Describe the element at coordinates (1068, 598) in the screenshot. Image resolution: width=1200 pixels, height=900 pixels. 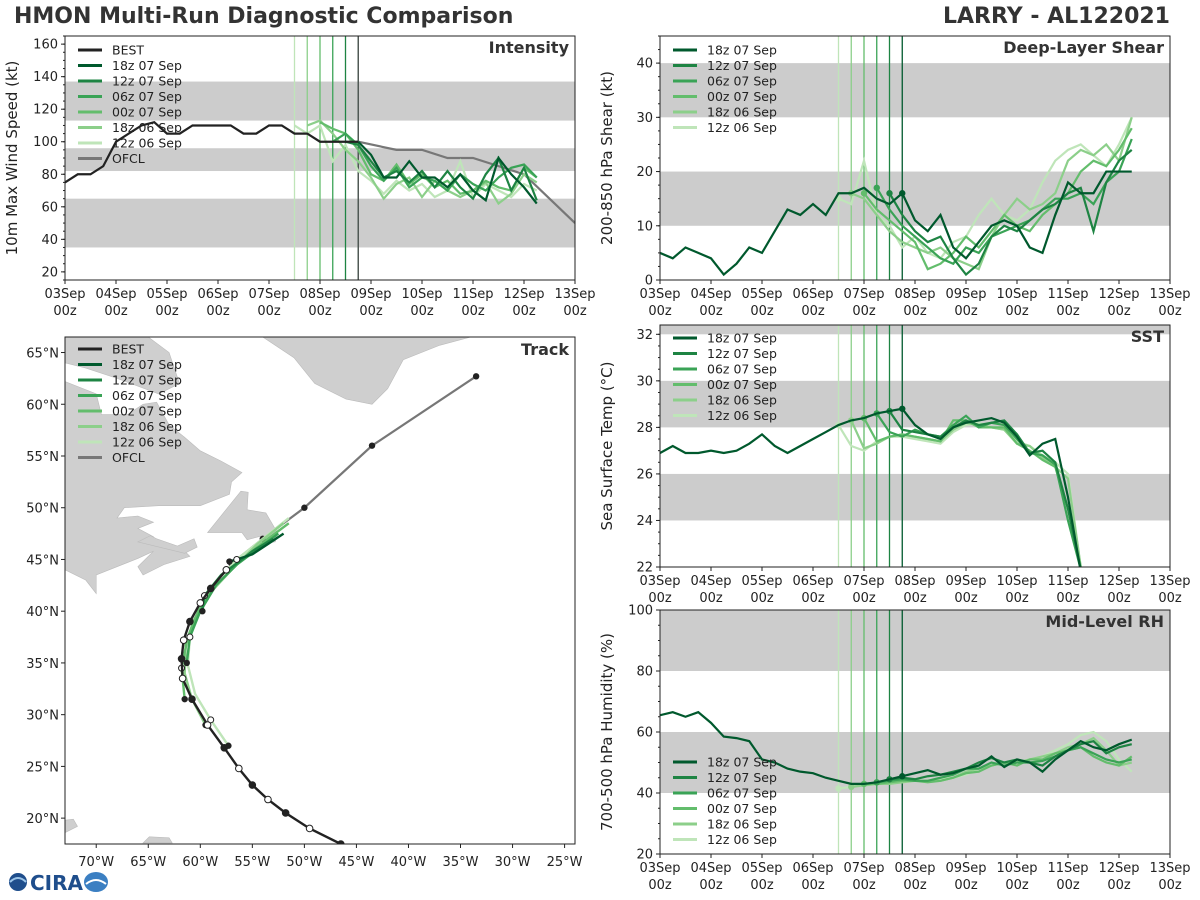
I see `sst-xtick-hour-8: 00z` at that location.